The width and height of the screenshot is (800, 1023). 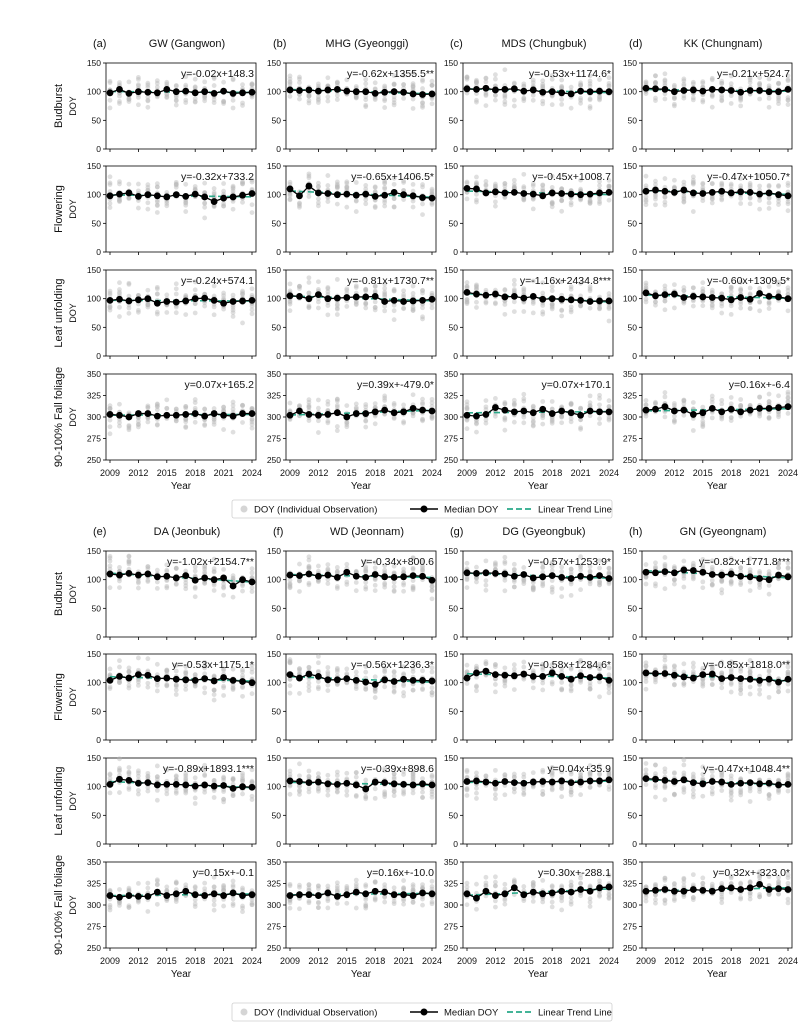 I want to click on x-axis-label: Year, so click(x=717, y=486).